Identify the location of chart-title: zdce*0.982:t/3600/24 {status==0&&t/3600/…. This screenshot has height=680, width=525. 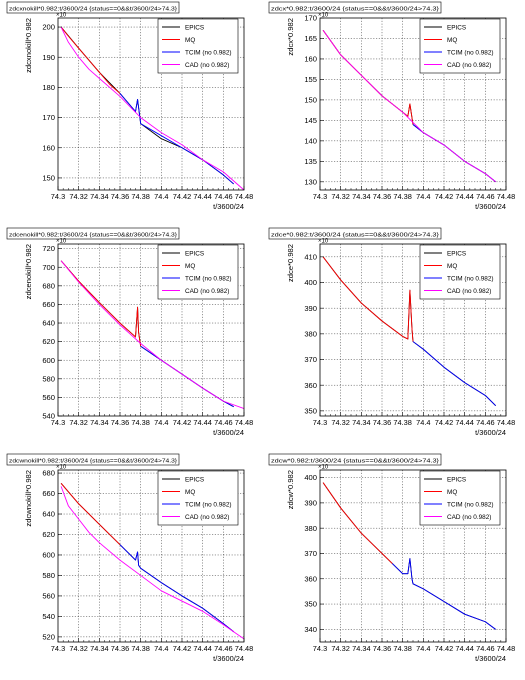
(355, 236).